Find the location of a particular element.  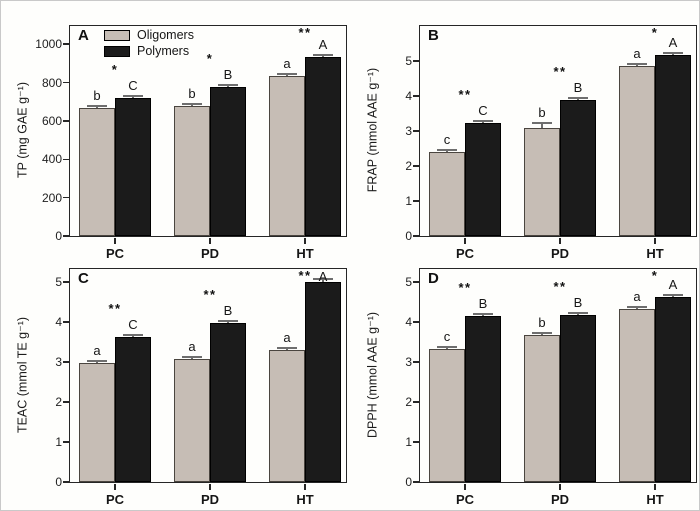

y-tick-label-c: 2 is located at coordinates (58, 402).